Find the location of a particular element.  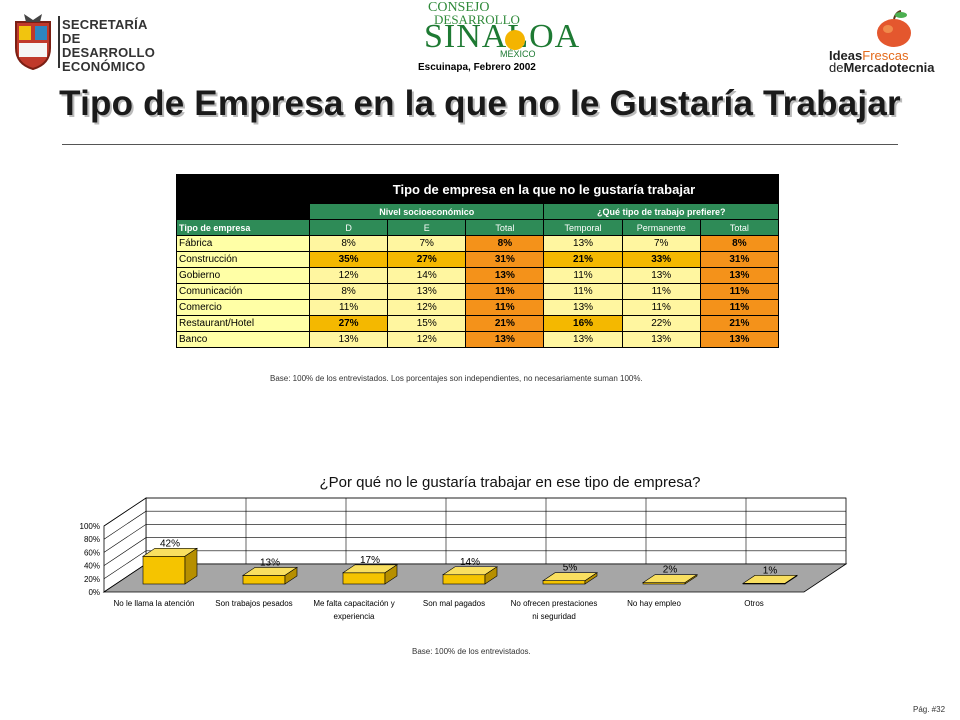

mercadotecnia-text: deMercadotecnia is located at coordinates (882, 67).